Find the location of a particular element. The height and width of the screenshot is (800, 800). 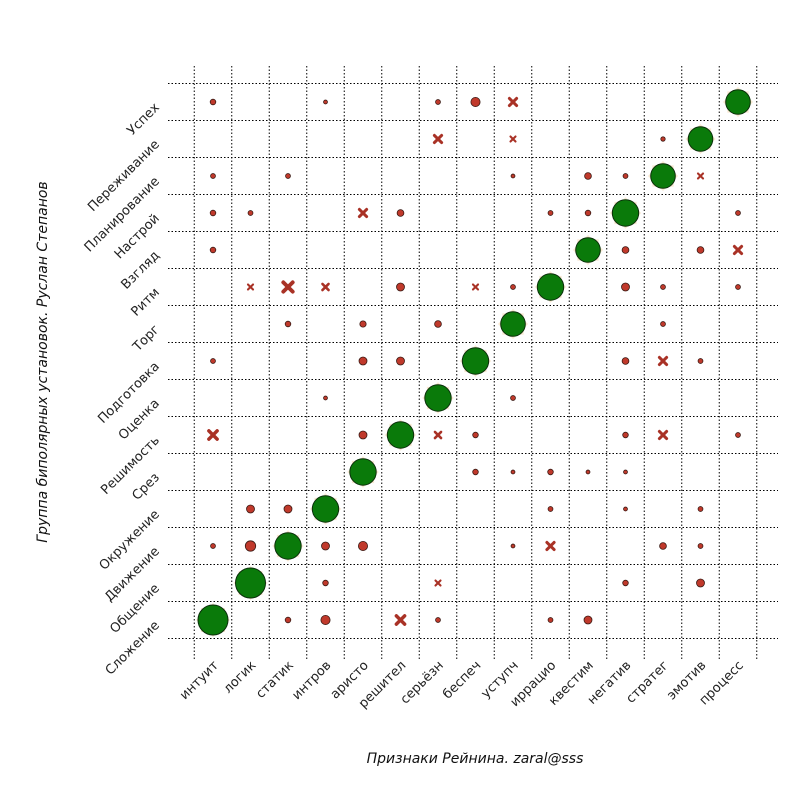

y-tick-label: Торг is located at coordinates (146, 338).